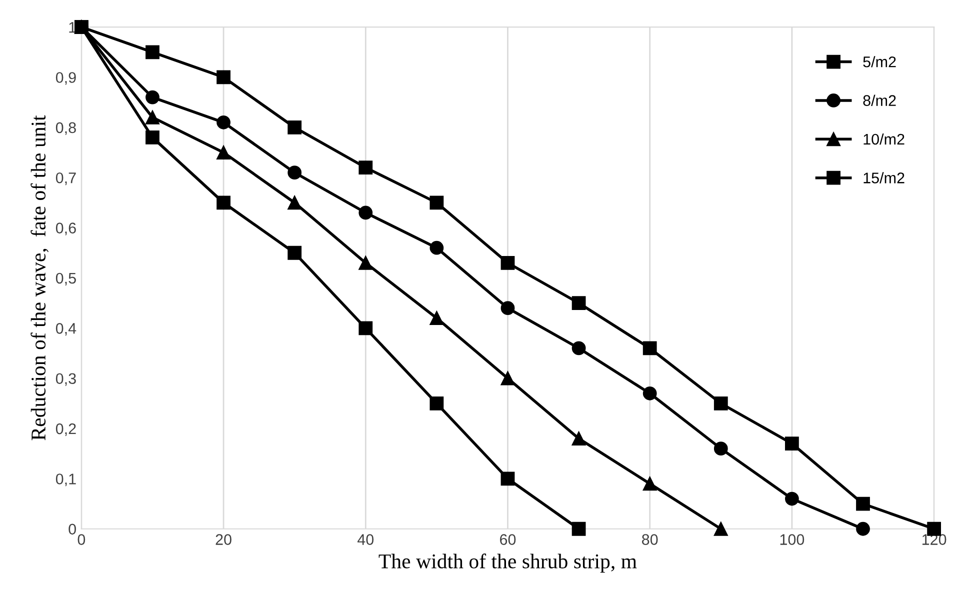  What do you see at coordinates (39, 277) in the screenshot?
I see `y-axis-title: Reduction of the wave, fate of the unit` at bounding box center [39, 277].